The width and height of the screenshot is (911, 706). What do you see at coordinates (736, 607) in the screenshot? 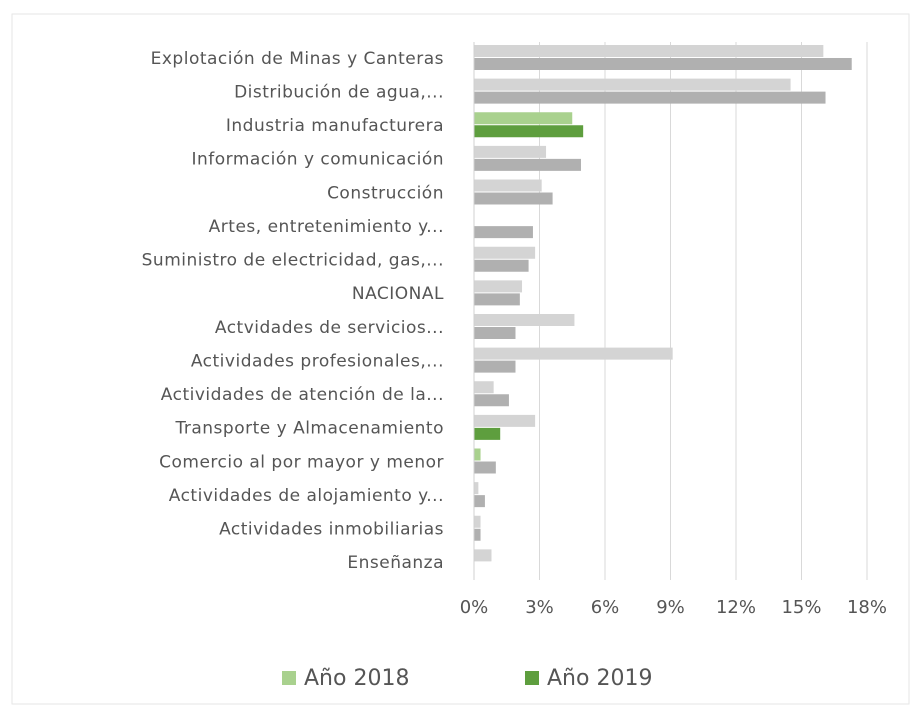
I see `x-tick-label: 12%` at bounding box center [736, 607].